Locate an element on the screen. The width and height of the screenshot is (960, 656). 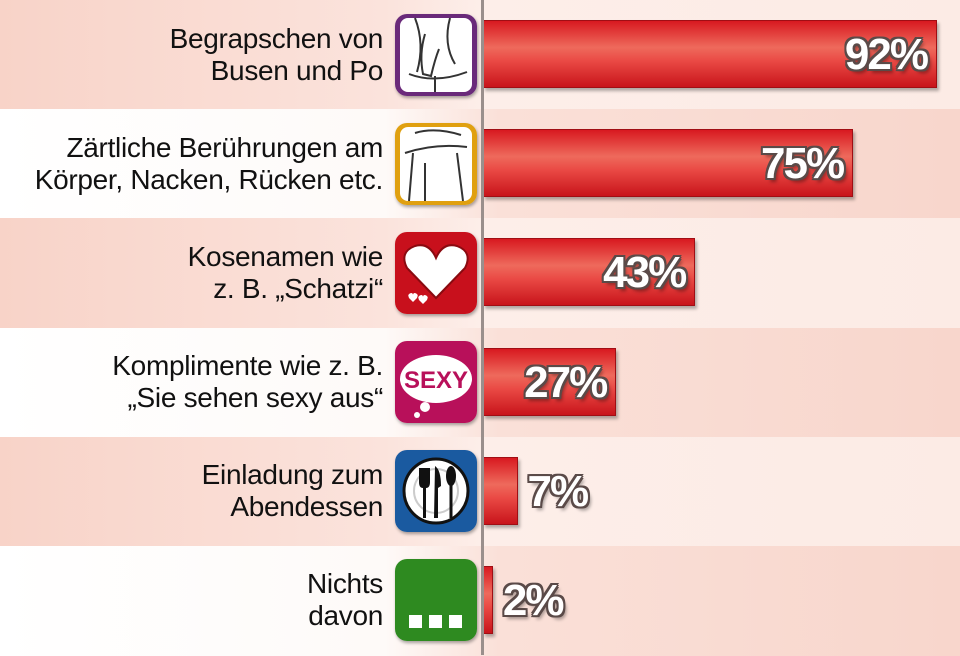
category-label: Begrapschen von Busen und Po is located at coordinates (193, 54).